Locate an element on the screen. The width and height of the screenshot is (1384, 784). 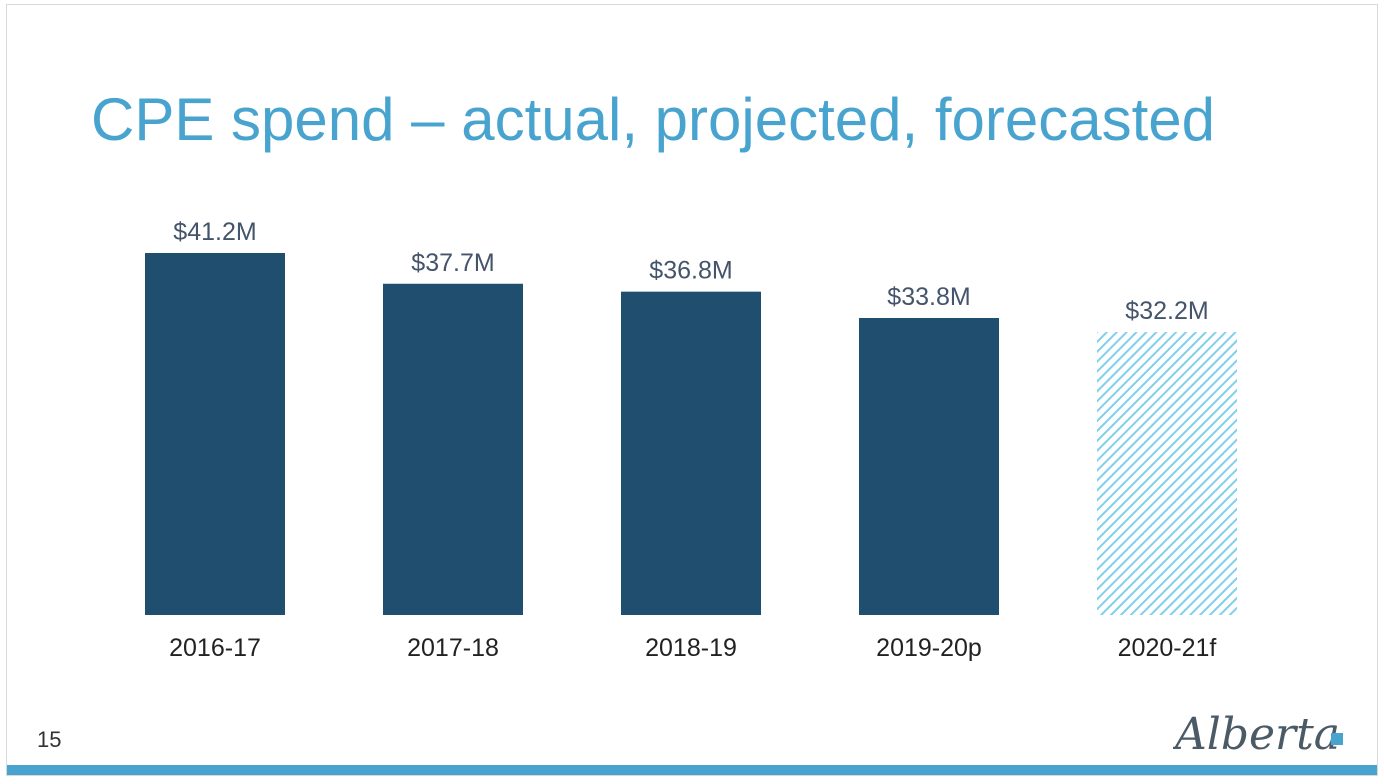
value-label-2019-20p: $33.8M is located at coordinates (928, 297).